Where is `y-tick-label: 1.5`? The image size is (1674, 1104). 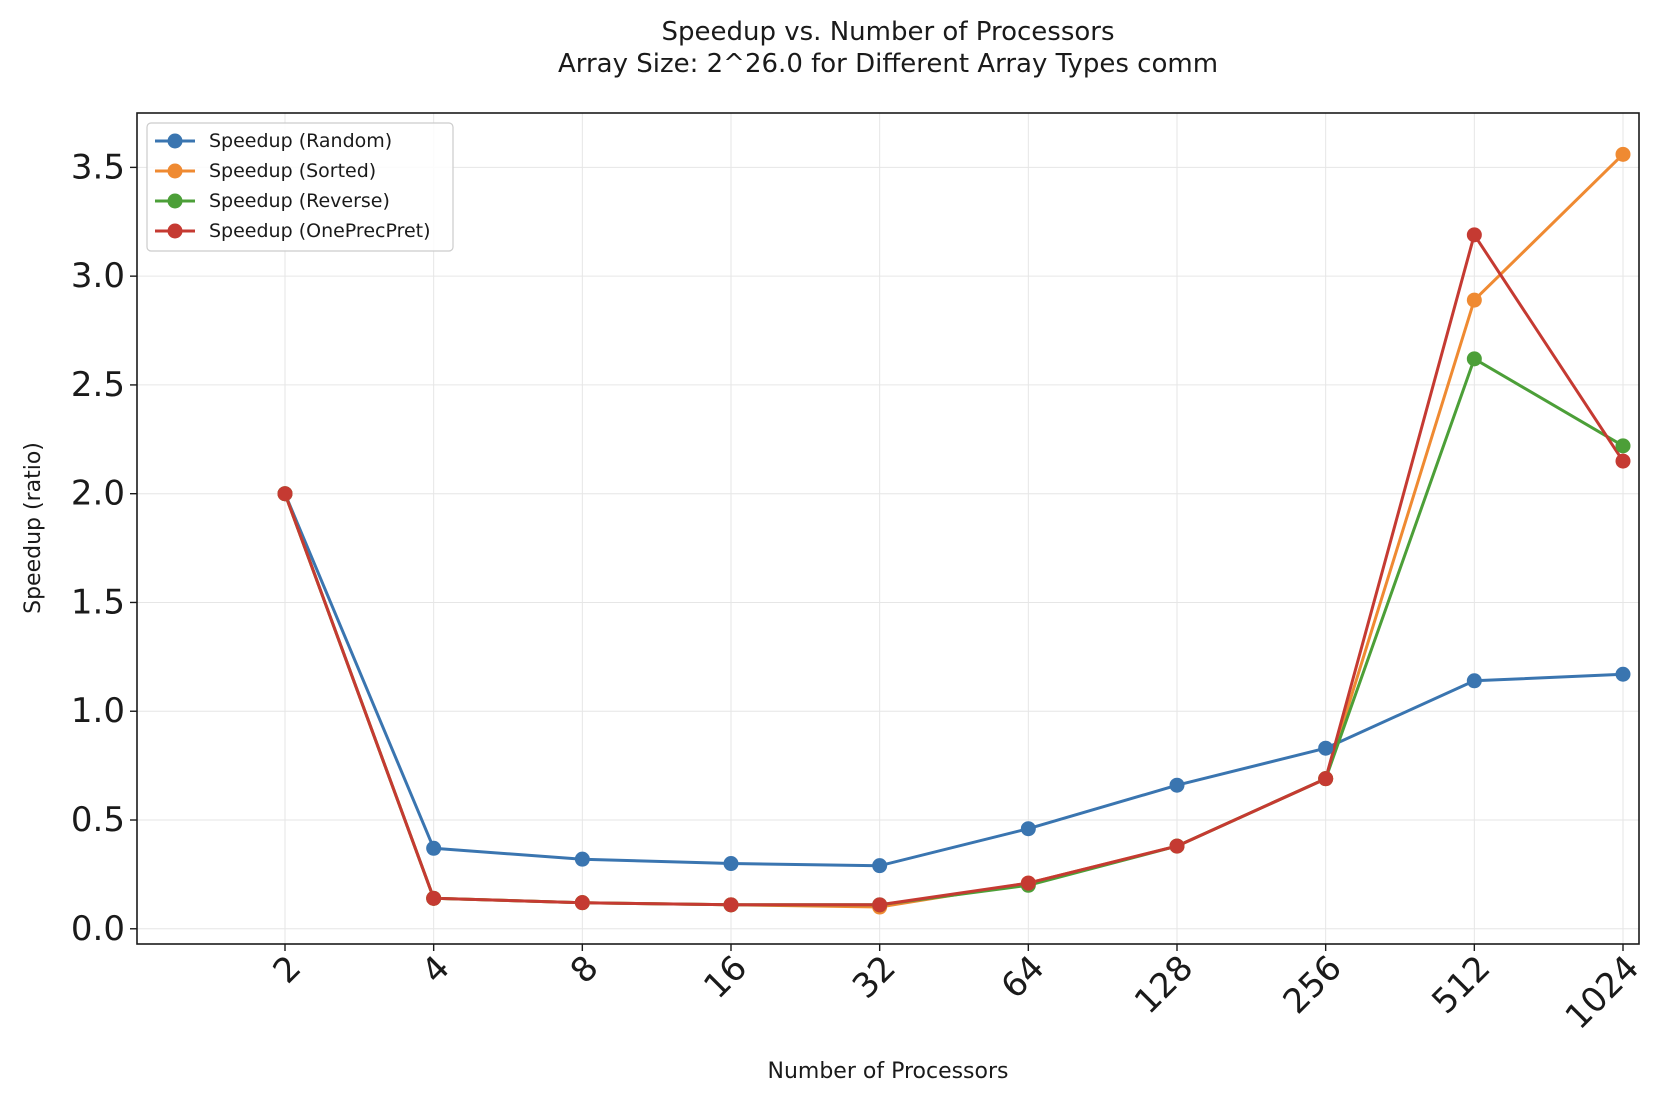
y-tick-label: 1.5 is located at coordinates (98, 602).